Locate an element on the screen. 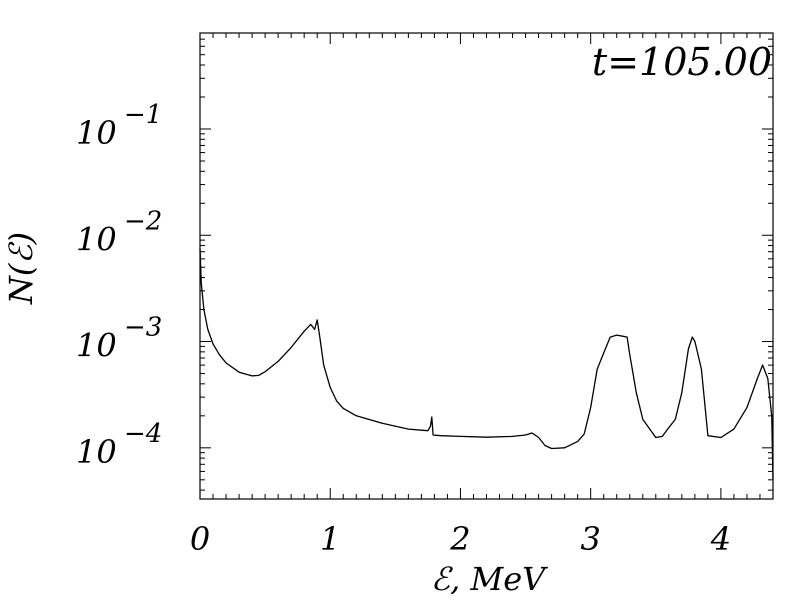 This screenshot has height=600, width=800. x-tick-labels: 0 1 2 3 4 is located at coordinates (460, 539).